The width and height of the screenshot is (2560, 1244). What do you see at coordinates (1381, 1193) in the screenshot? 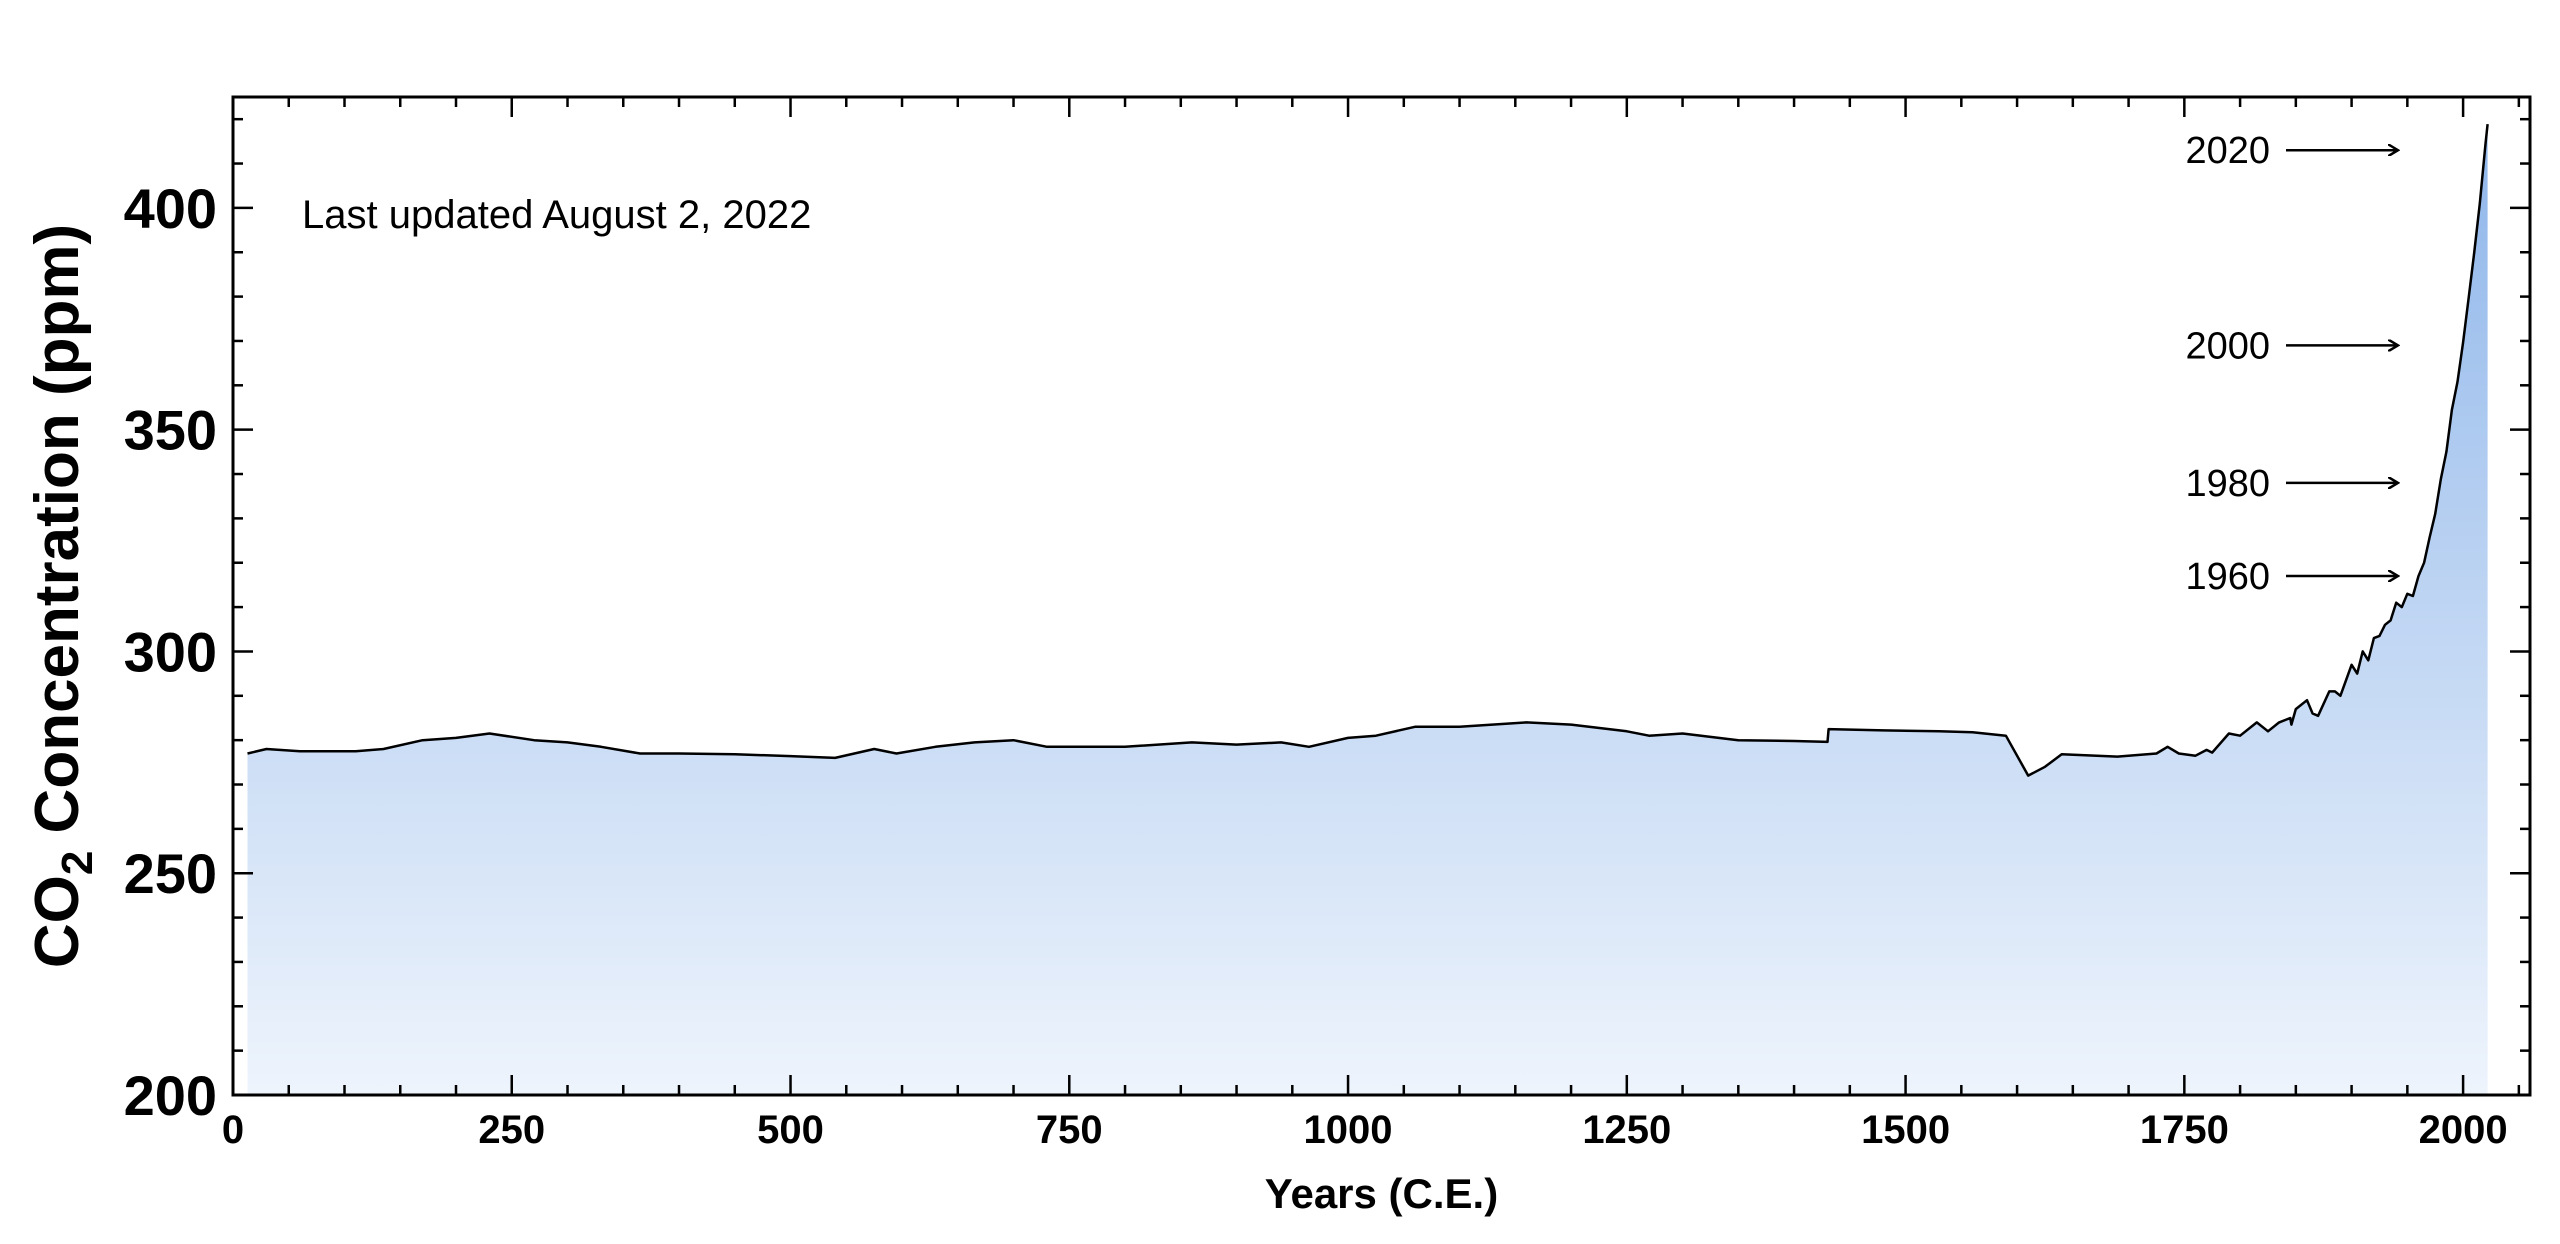
I see `x-axis-title: Years (C.E.)` at bounding box center [1381, 1193].